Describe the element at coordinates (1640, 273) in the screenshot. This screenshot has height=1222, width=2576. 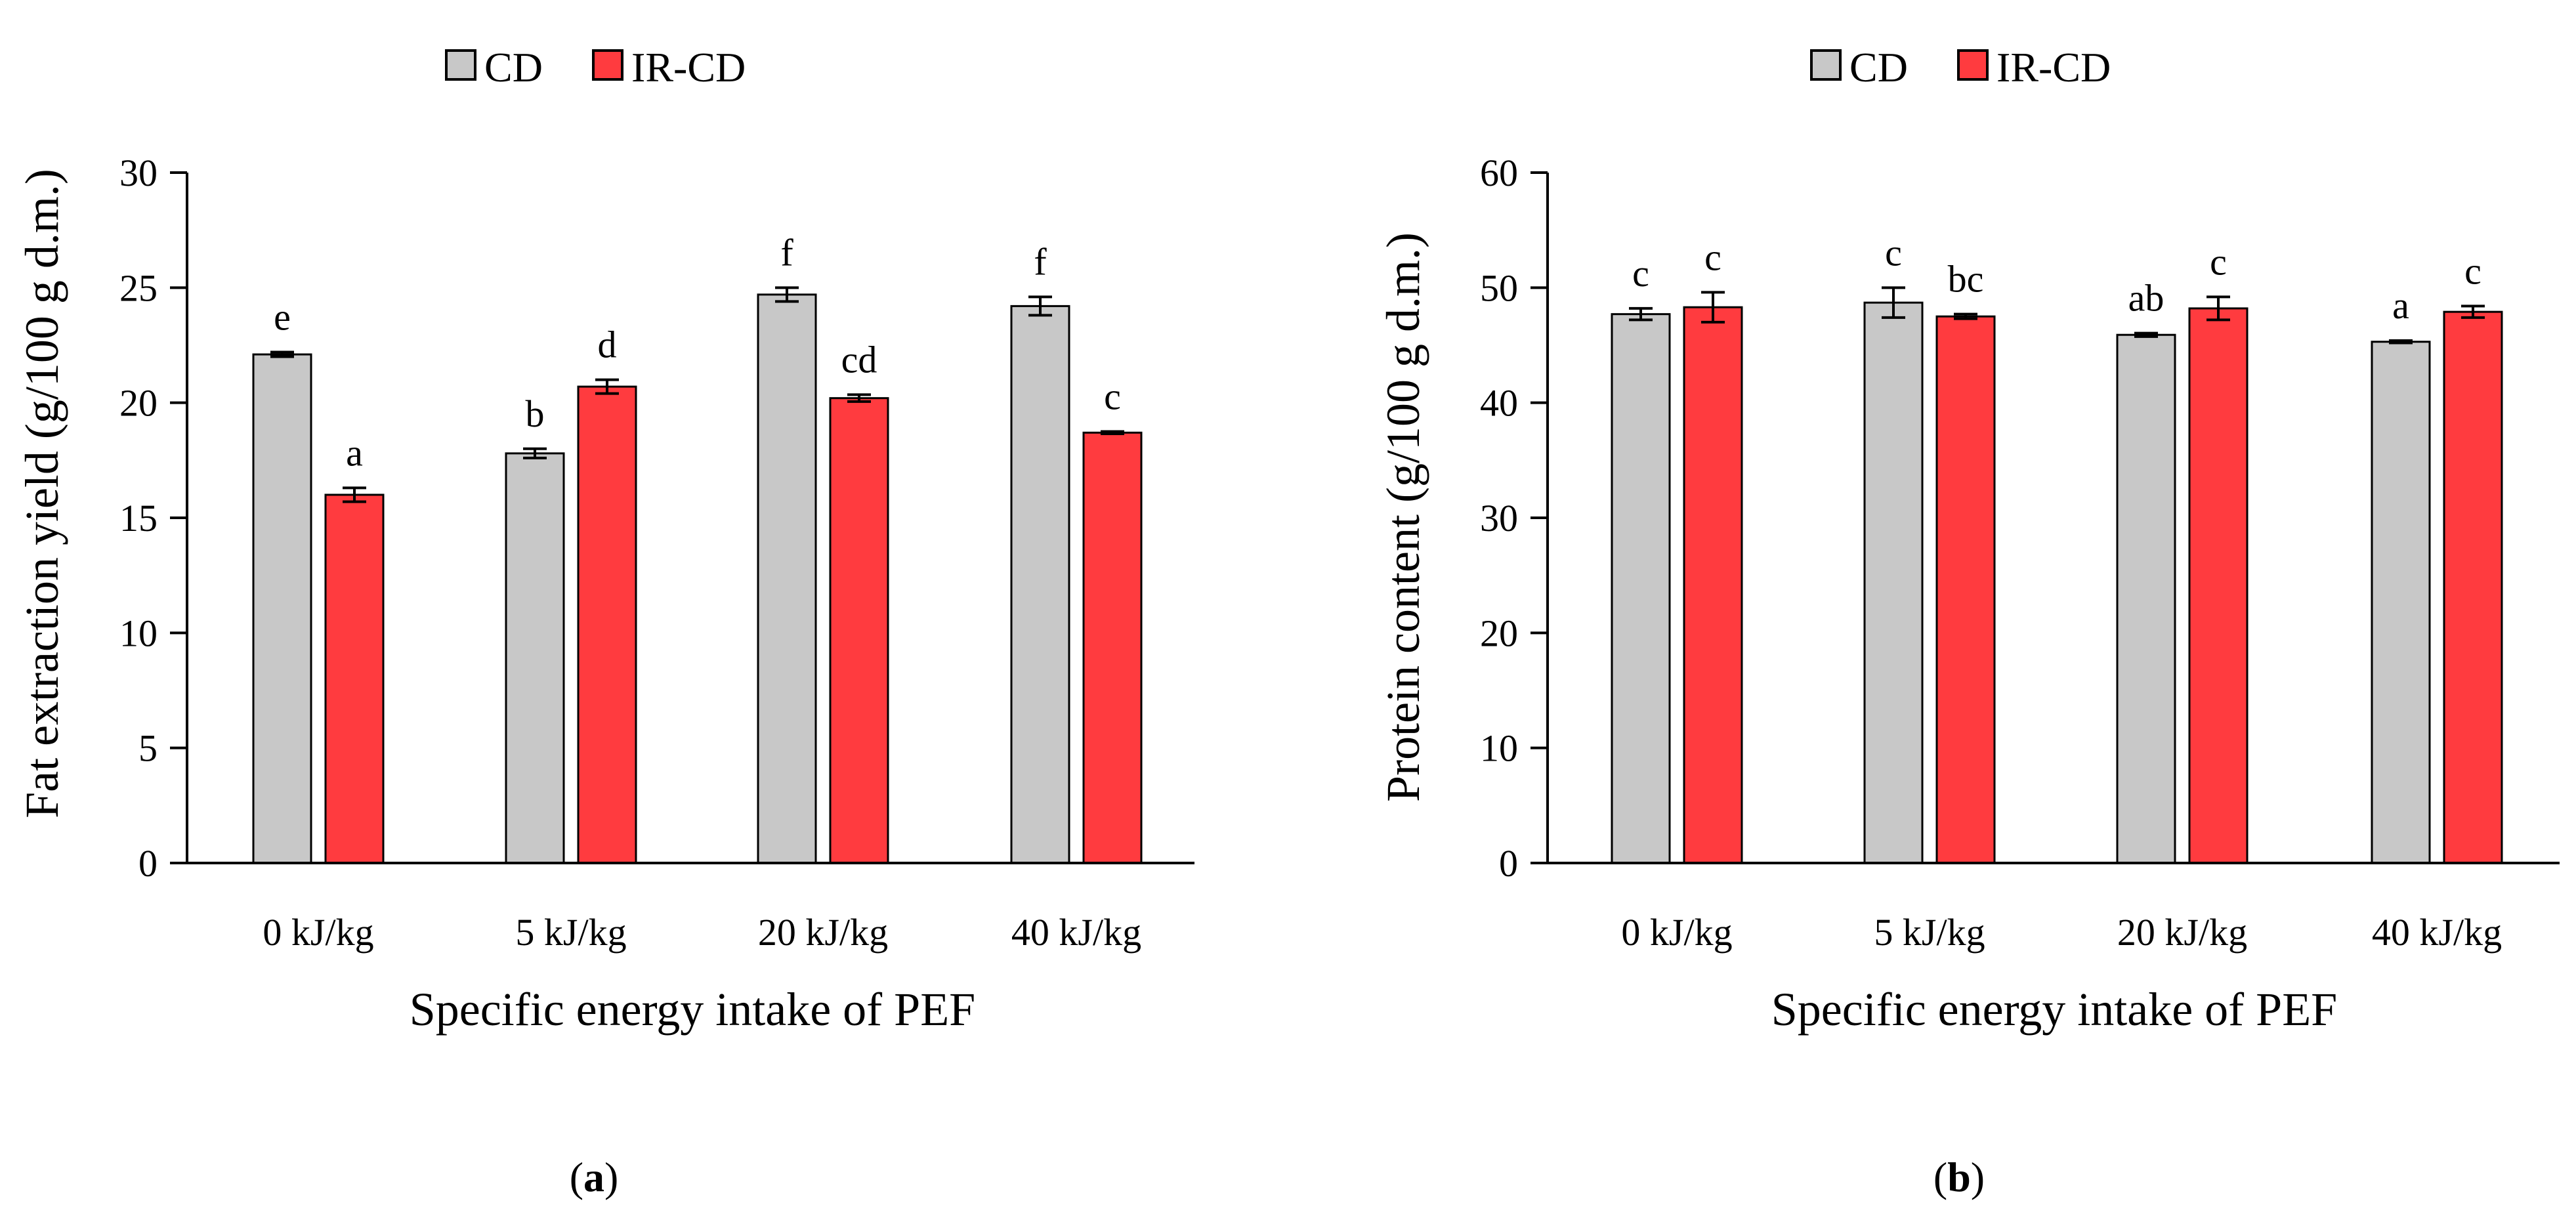
I see `significance-letter-cd-0: c` at that location.